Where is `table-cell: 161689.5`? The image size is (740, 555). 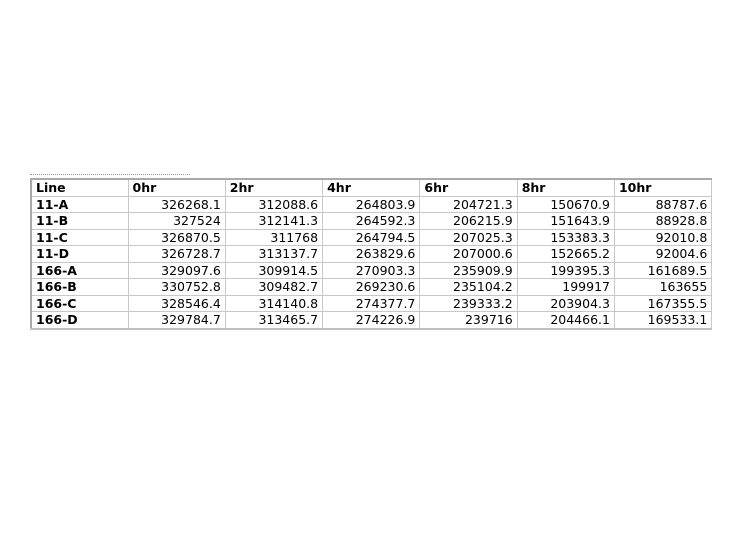 table-cell: 161689.5 is located at coordinates (663, 270).